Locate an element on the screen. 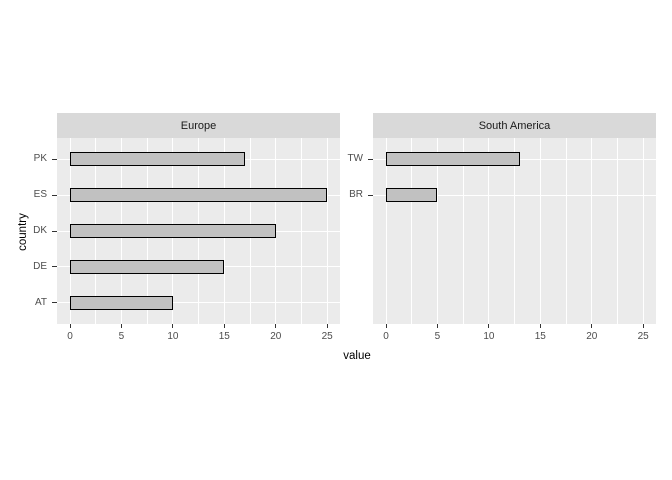  facet-strip: South America is located at coordinates (514, 125).